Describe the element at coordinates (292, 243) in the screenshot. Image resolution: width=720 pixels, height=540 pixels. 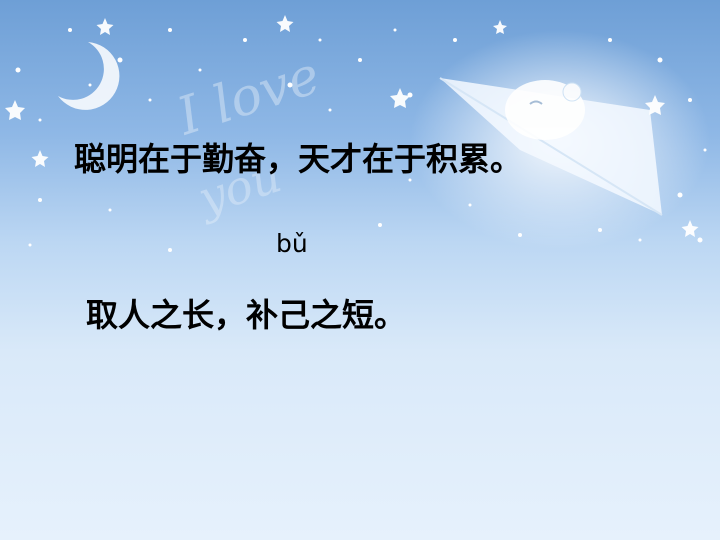
I see `pinyin-annotation: bǔ` at that location.